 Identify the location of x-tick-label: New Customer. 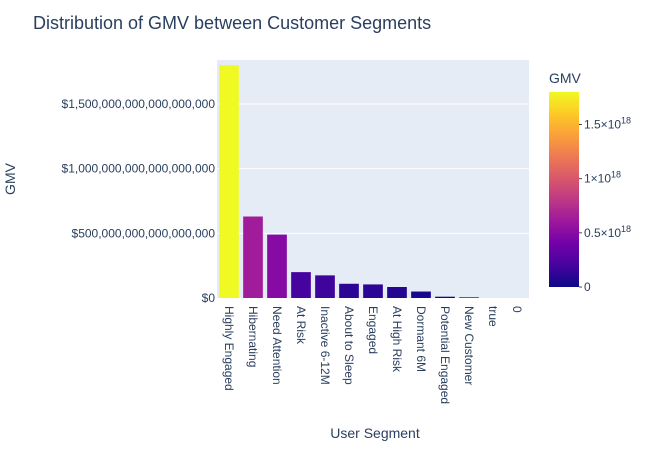
(469, 345).